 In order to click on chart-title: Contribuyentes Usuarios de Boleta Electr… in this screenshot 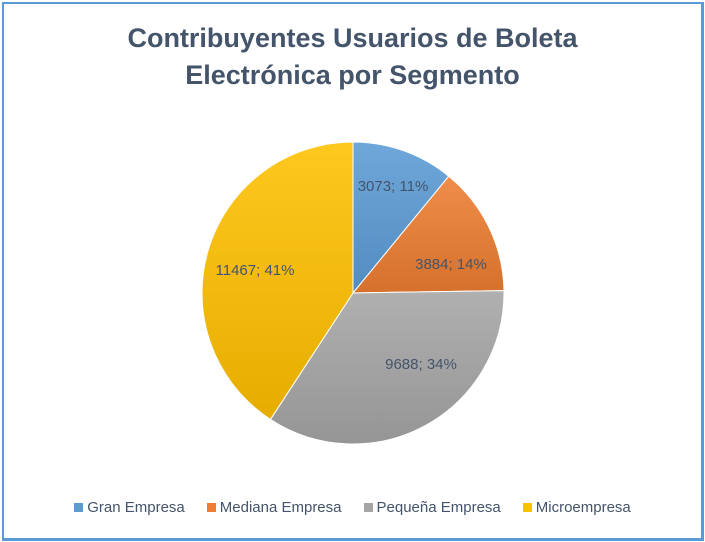, I will do `click(352, 57)`.